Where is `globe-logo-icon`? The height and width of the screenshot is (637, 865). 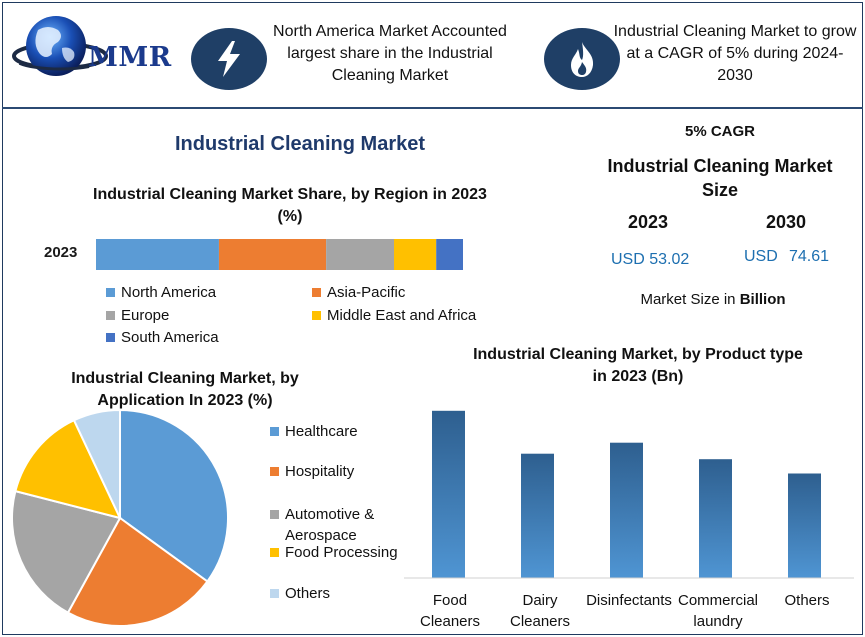 globe-logo-icon is located at coordinates (60, 46).